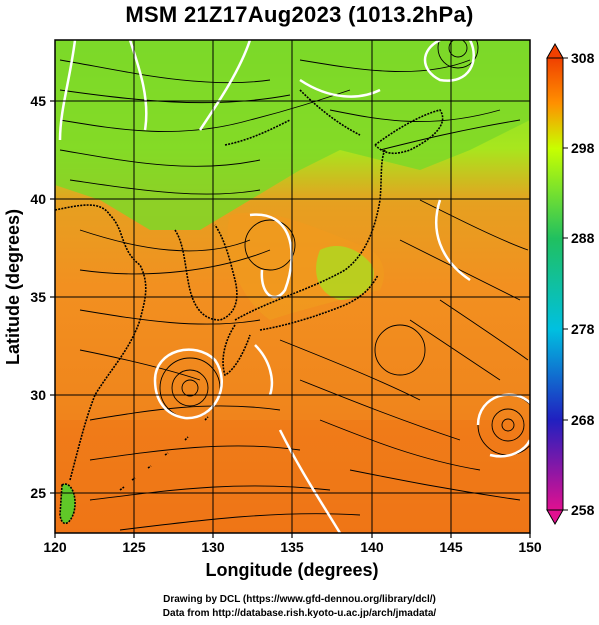 The image size is (599, 625). Describe the element at coordinates (555, 284) in the screenshot. I see `colorbar-scale` at that location.